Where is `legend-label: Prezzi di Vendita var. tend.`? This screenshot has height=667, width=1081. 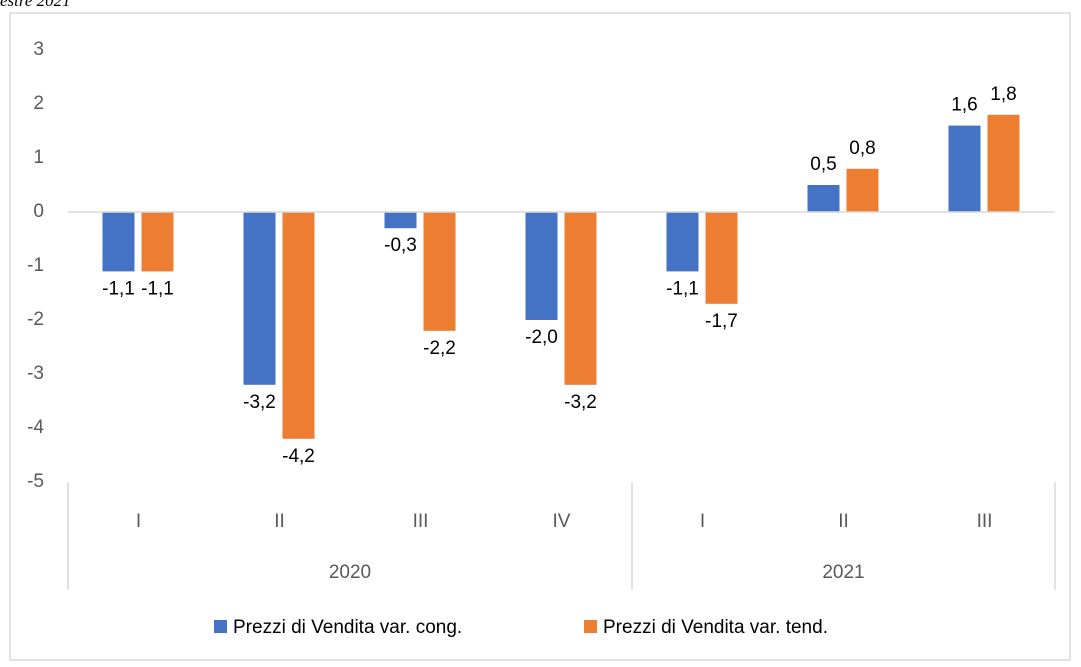
legend-label: Prezzi di Vendita var. tend. is located at coordinates (715, 627).